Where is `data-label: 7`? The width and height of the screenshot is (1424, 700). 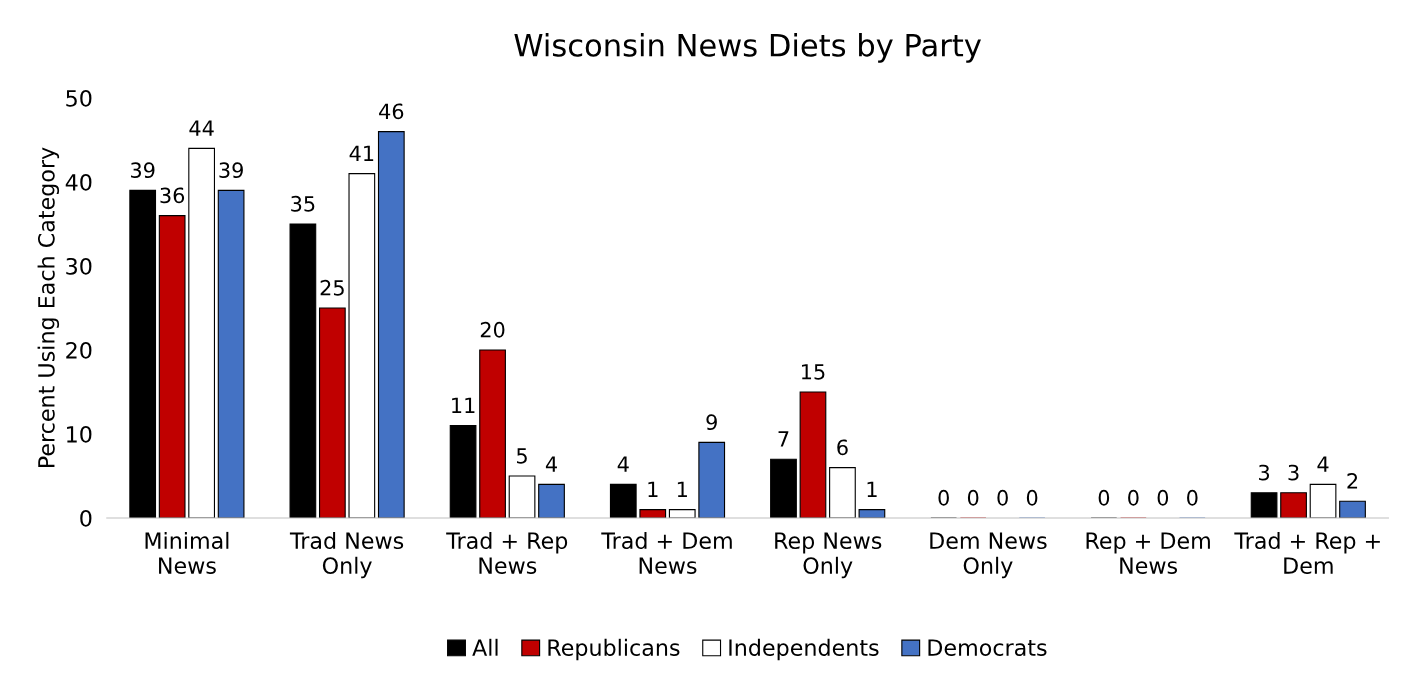
data-label: 7 is located at coordinates (783, 439).